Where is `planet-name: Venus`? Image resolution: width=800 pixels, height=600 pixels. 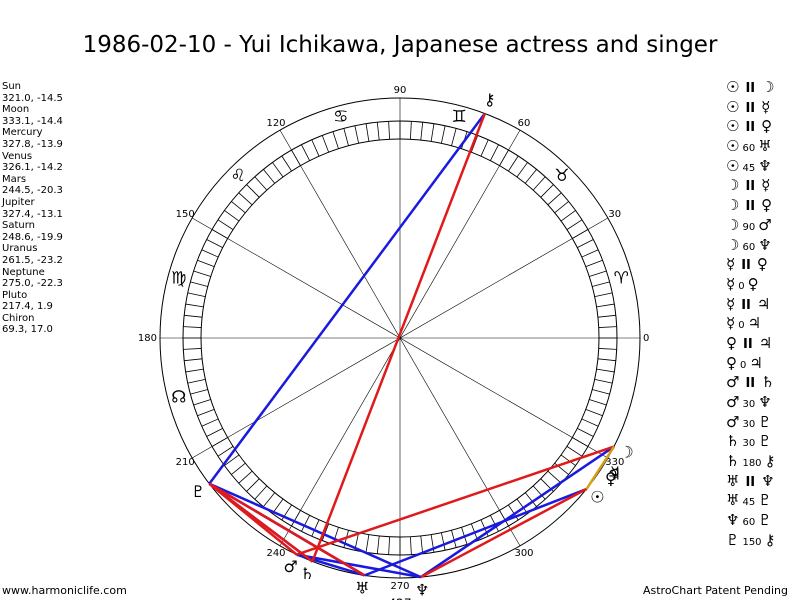 planet-name: Venus is located at coordinates (17, 156).